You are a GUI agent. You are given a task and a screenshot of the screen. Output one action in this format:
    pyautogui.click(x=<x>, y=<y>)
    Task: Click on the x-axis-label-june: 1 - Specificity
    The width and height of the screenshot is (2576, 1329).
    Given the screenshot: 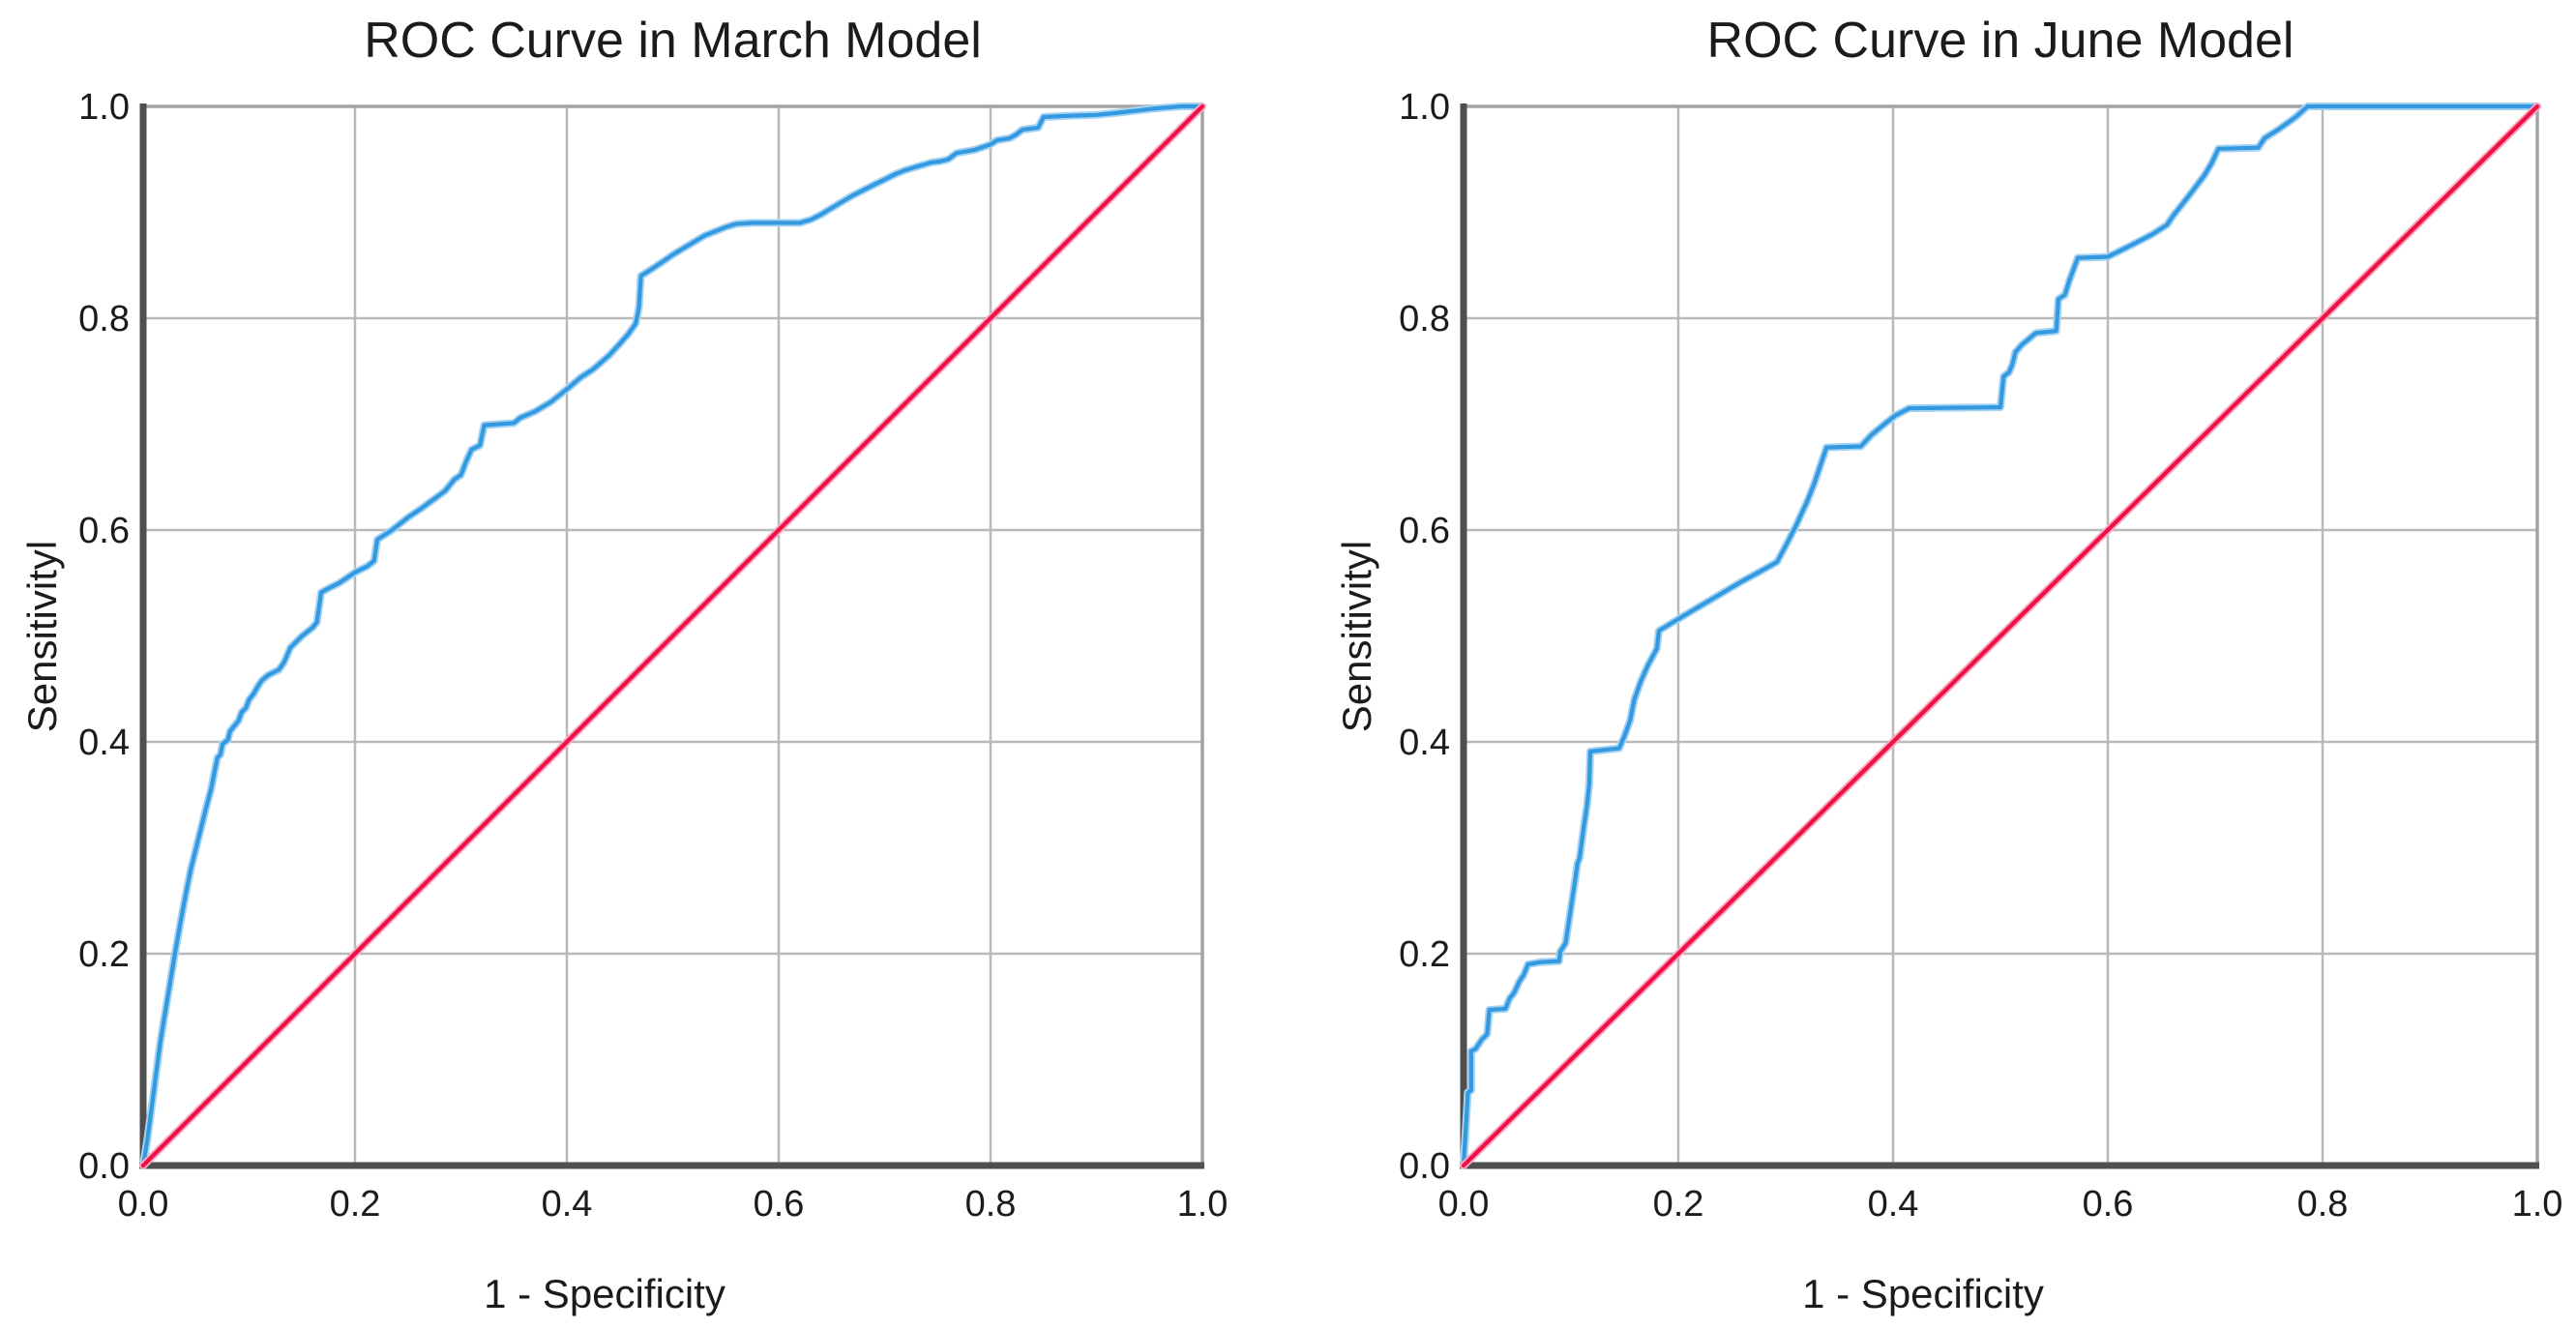 What is the action you would take?
    pyautogui.click(x=1923, y=1293)
    